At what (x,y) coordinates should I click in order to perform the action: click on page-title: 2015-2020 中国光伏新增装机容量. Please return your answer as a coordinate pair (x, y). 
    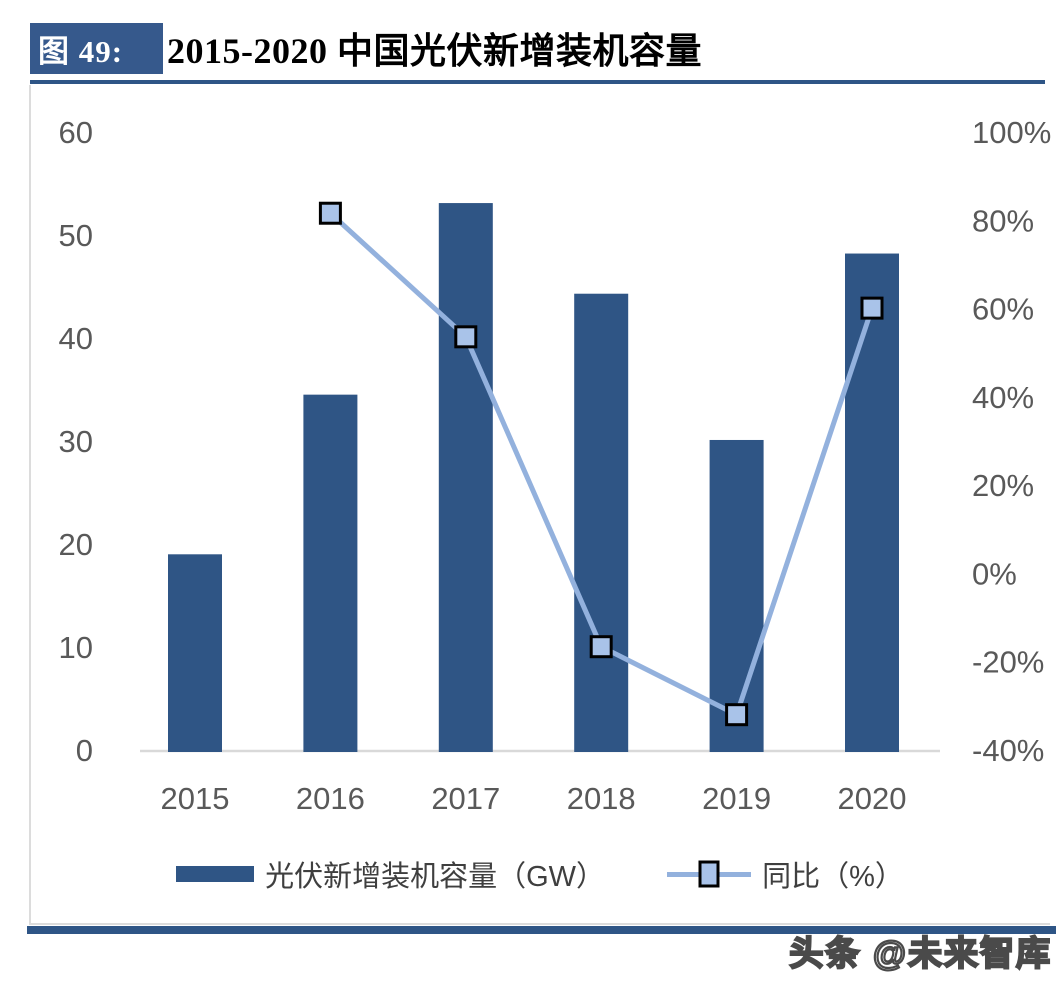
    Looking at the image, I should click on (434, 51).